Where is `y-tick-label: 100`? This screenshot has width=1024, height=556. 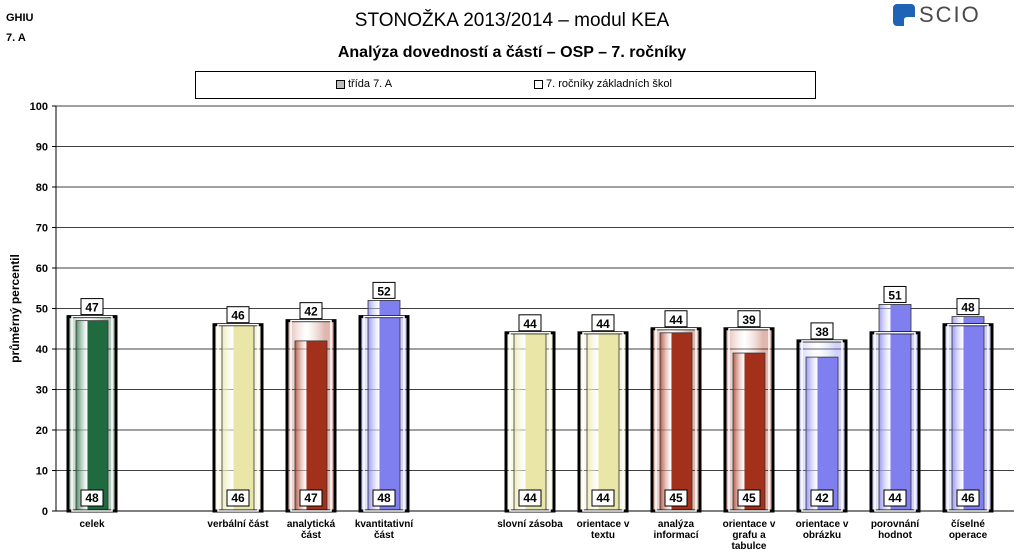 y-tick-label: 100 is located at coordinates (39, 107).